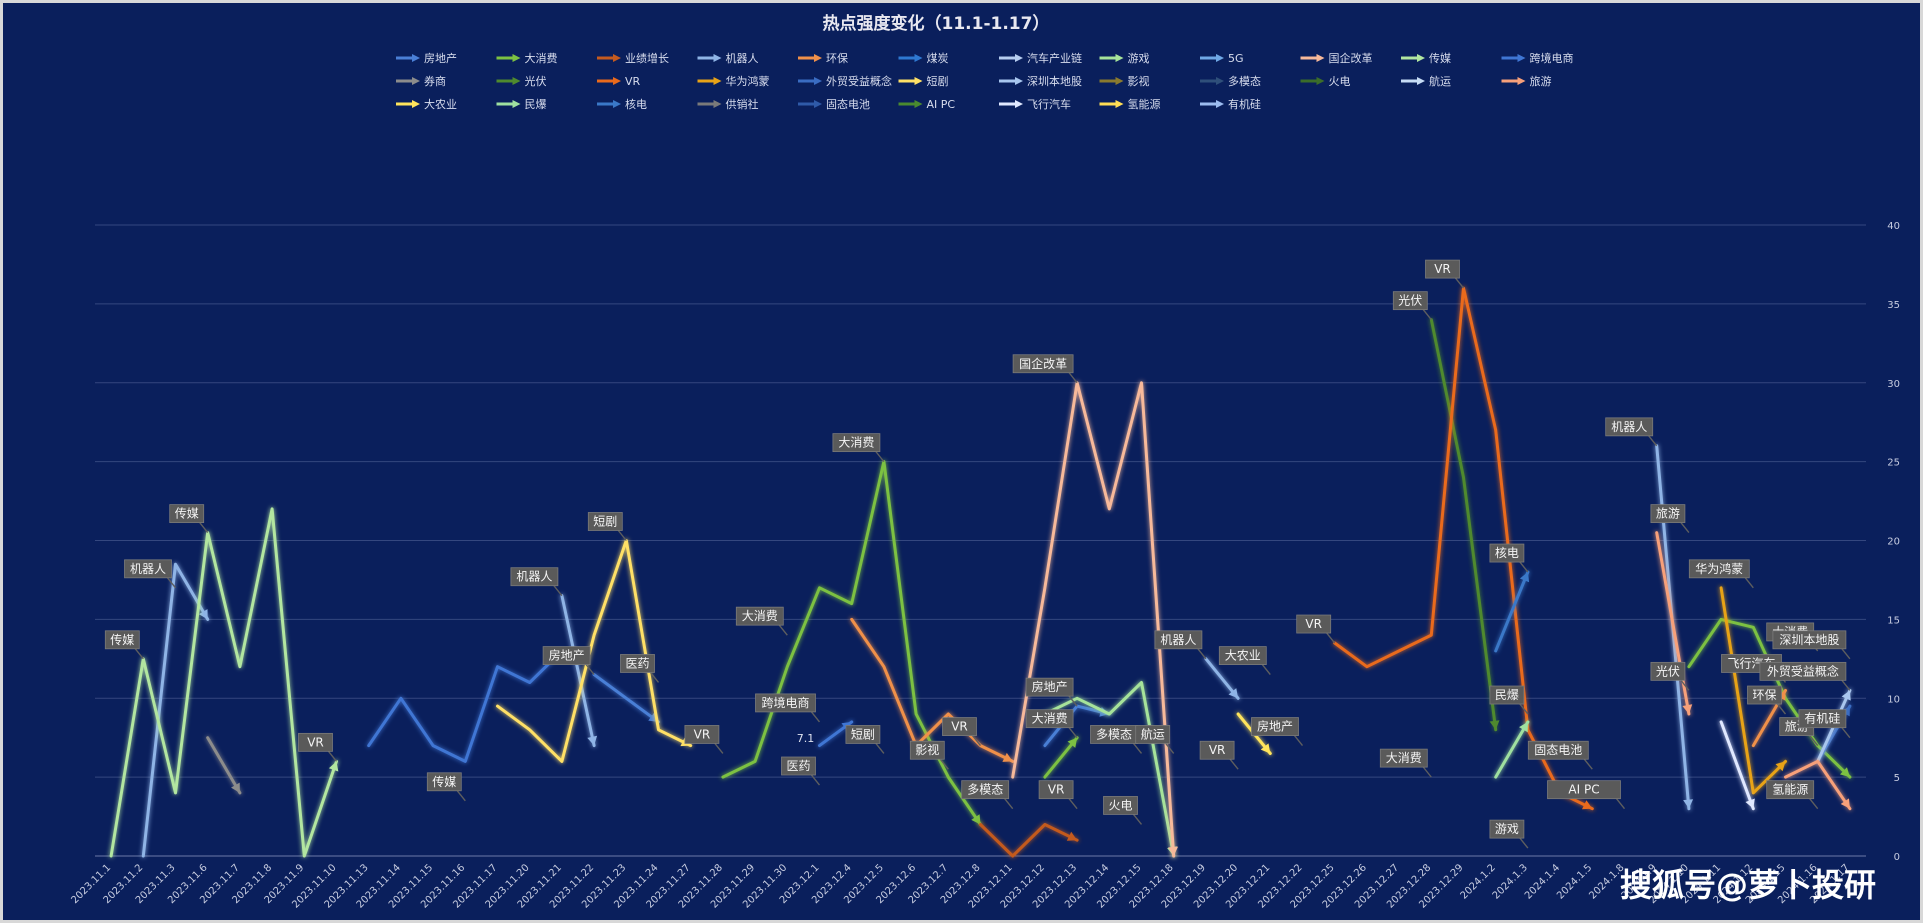 This screenshot has width=1923, height=923. I want to click on y-tick-label: 25, so click(1893, 463).